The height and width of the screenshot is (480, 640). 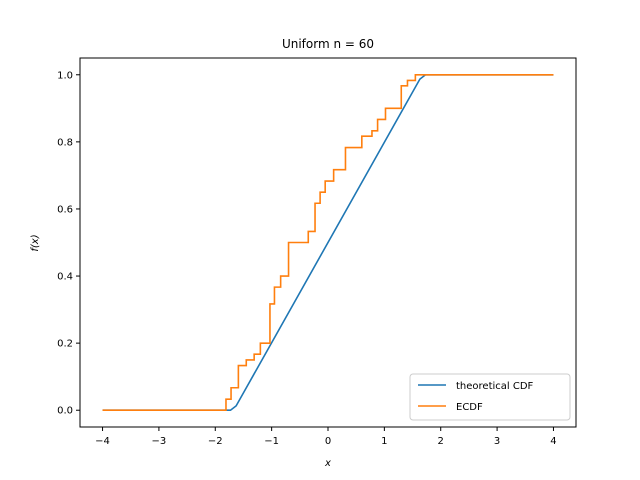 What do you see at coordinates (469, 407) in the screenshot?
I see `legend-label-ecdf: ECDF` at bounding box center [469, 407].